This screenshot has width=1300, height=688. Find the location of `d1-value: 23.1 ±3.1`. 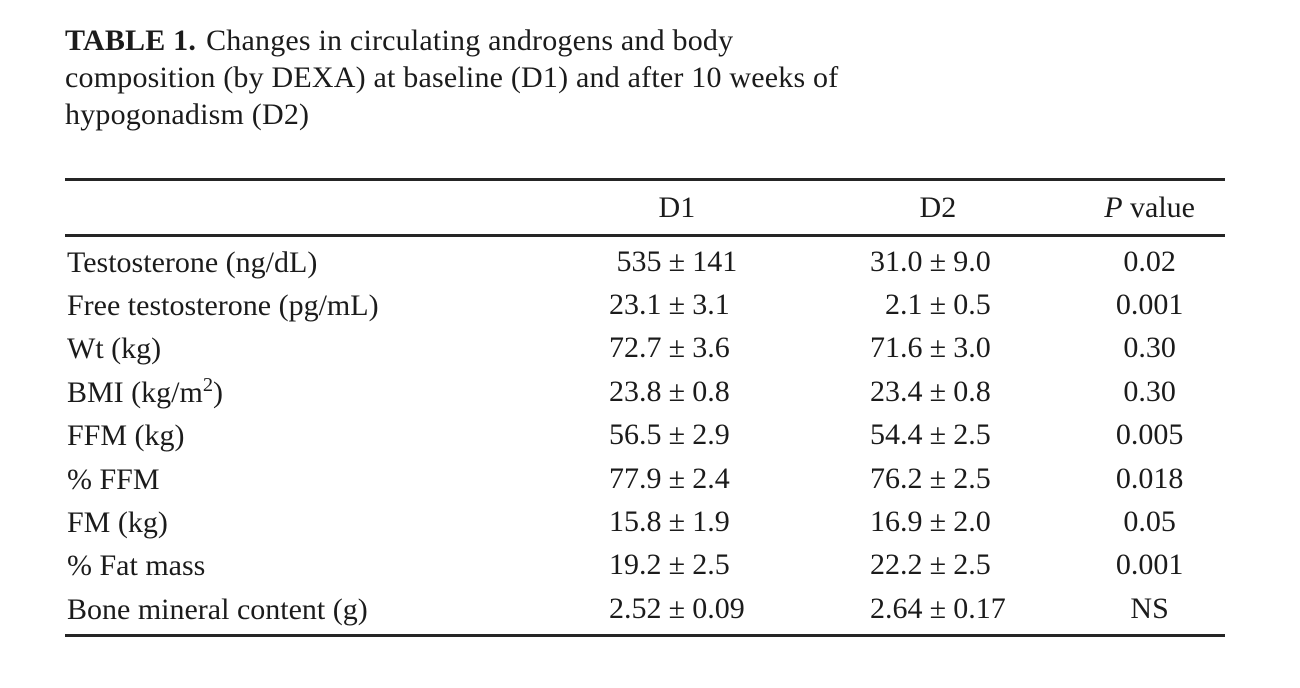

d1-value: 23.1 ±3.1 is located at coordinates (669, 305).